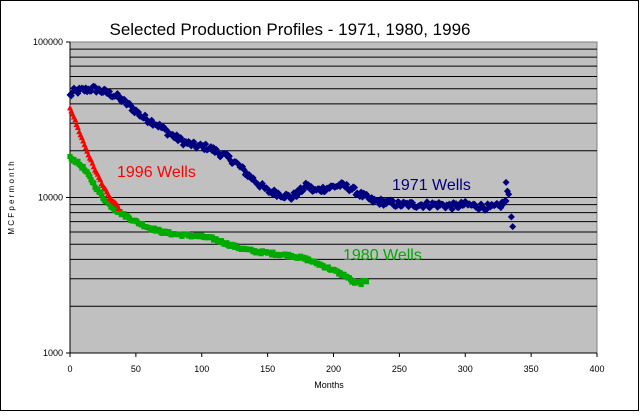 The width and height of the screenshot is (640, 417). What do you see at coordinates (53, 353) in the screenshot?
I see `y-tick-label: 1000` at bounding box center [53, 353].